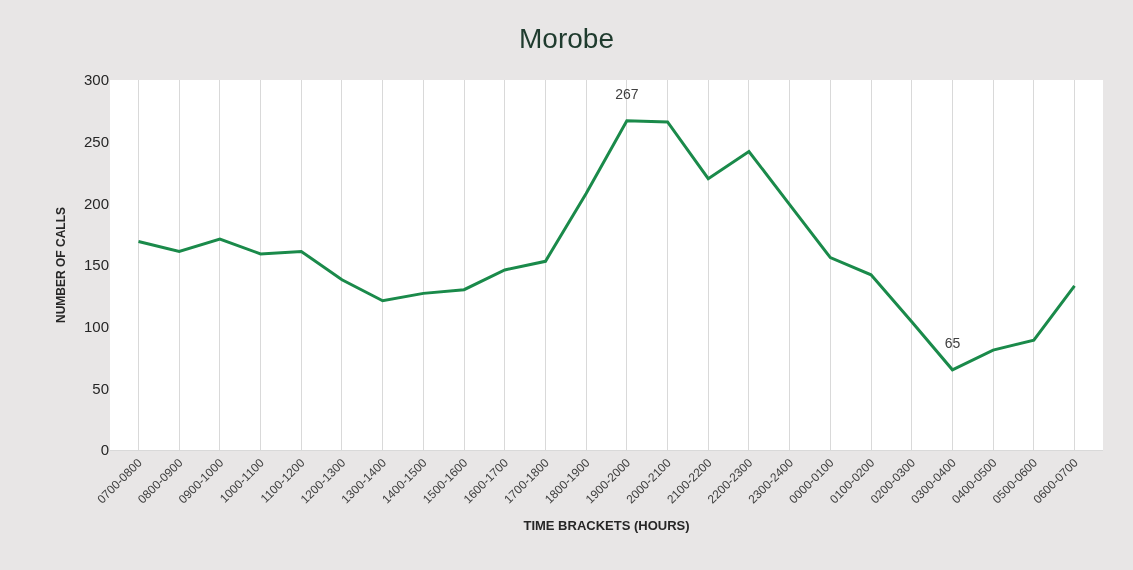 The width and height of the screenshot is (1133, 570). What do you see at coordinates (100, 388) in the screenshot?
I see `y-tick-label: 50` at bounding box center [100, 388].